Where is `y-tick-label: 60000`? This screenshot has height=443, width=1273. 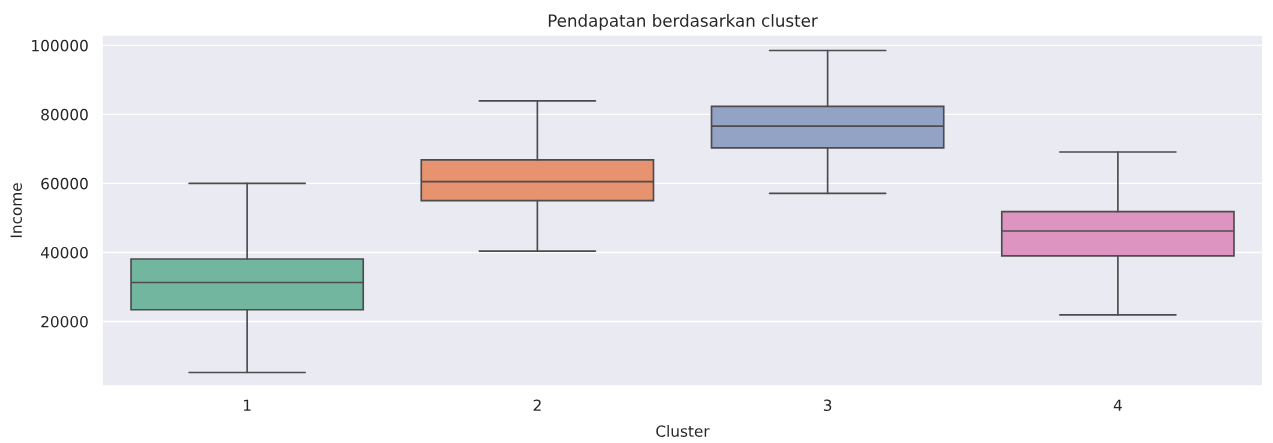 y-tick-label: 60000 is located at coordinates (64, 183).